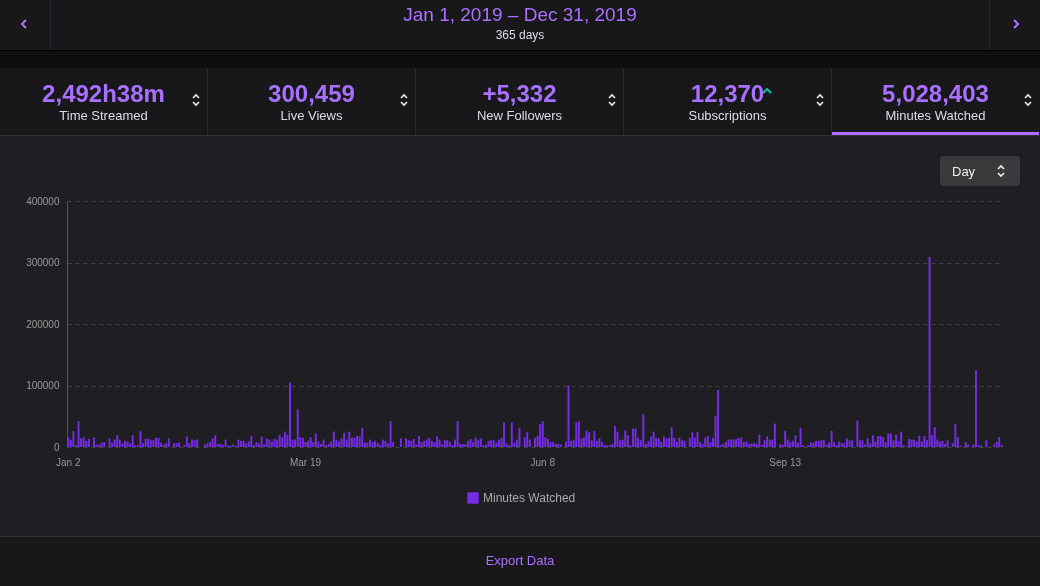 This screenshot has height=586, width=1040. I want to click on chart-subtitle: 365 days, so click(520, 35).